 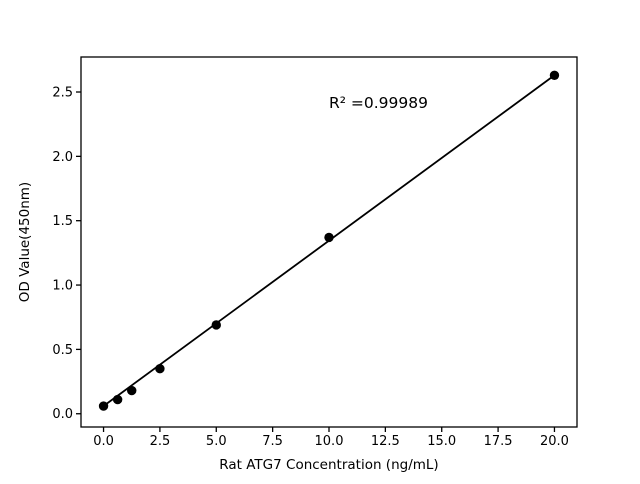 What do you see at coordinates (160, 441) in the screenshot?
I see `x-tick-label: 2.5` at bounding box center [160, 441].